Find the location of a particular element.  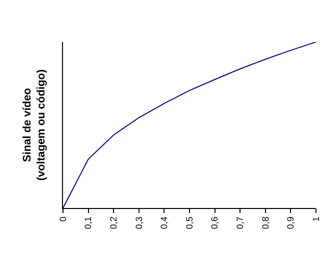

x-tick-label: 0,9 is located at coordinates (291, 223).